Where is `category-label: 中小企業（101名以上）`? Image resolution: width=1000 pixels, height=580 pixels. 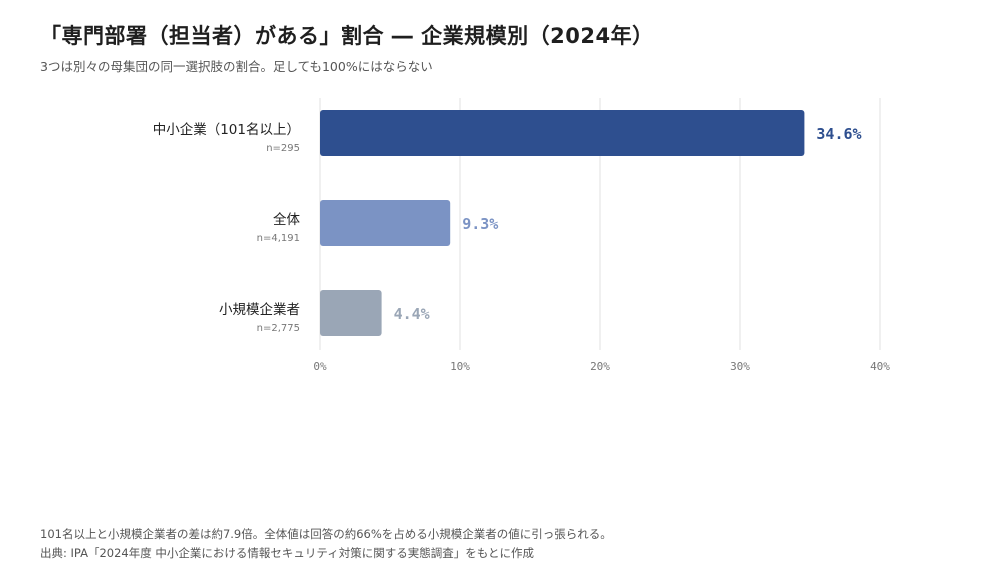 category-label: 中小企業（101名以上） is located at coordinates (226, 129).